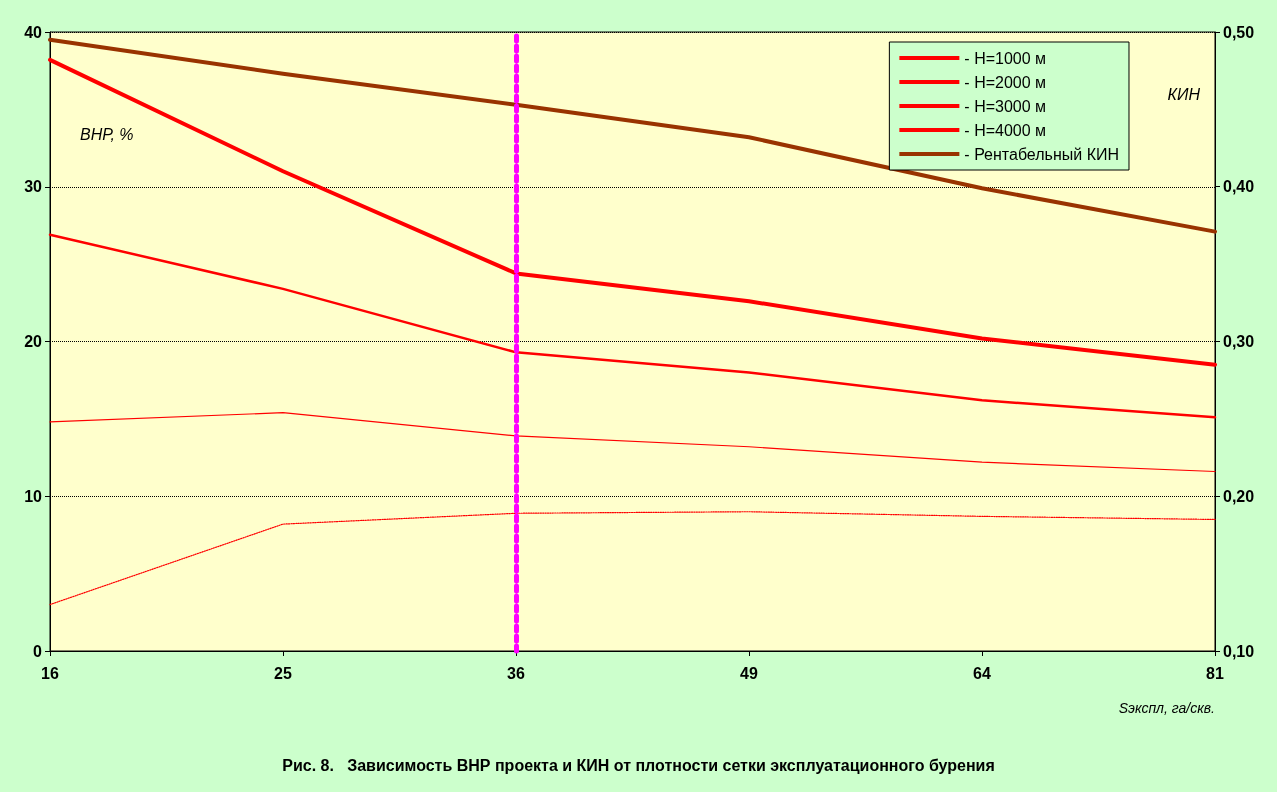 This screenshot has width=1277, height=792. I want to click on y2-tick-label: 0,10, so click(1239, 651).